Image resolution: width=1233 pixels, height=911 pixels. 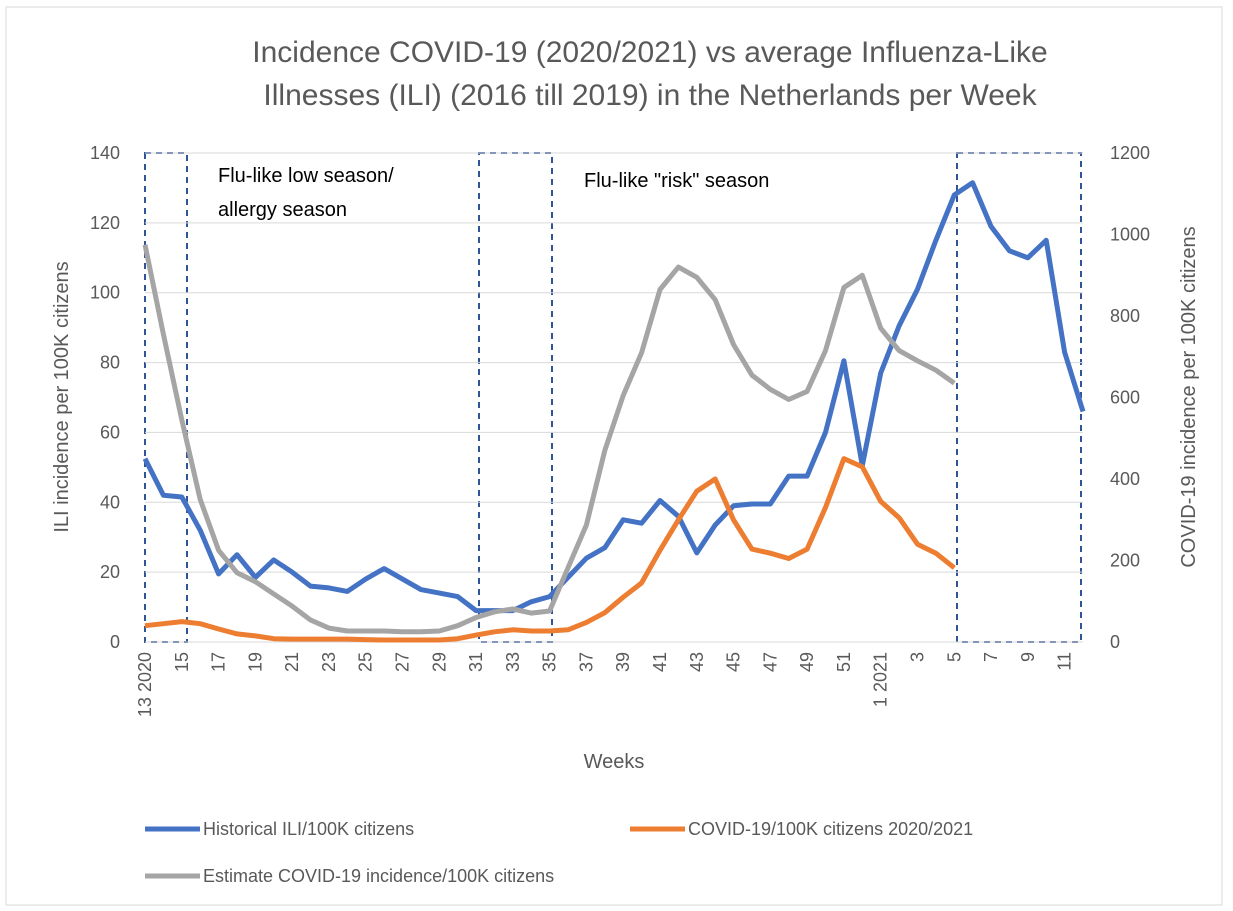 What do you see at coordinates (586, 662) in the screenshot?
I see `x-tick-label: 37` at bounding box center [586, 662].